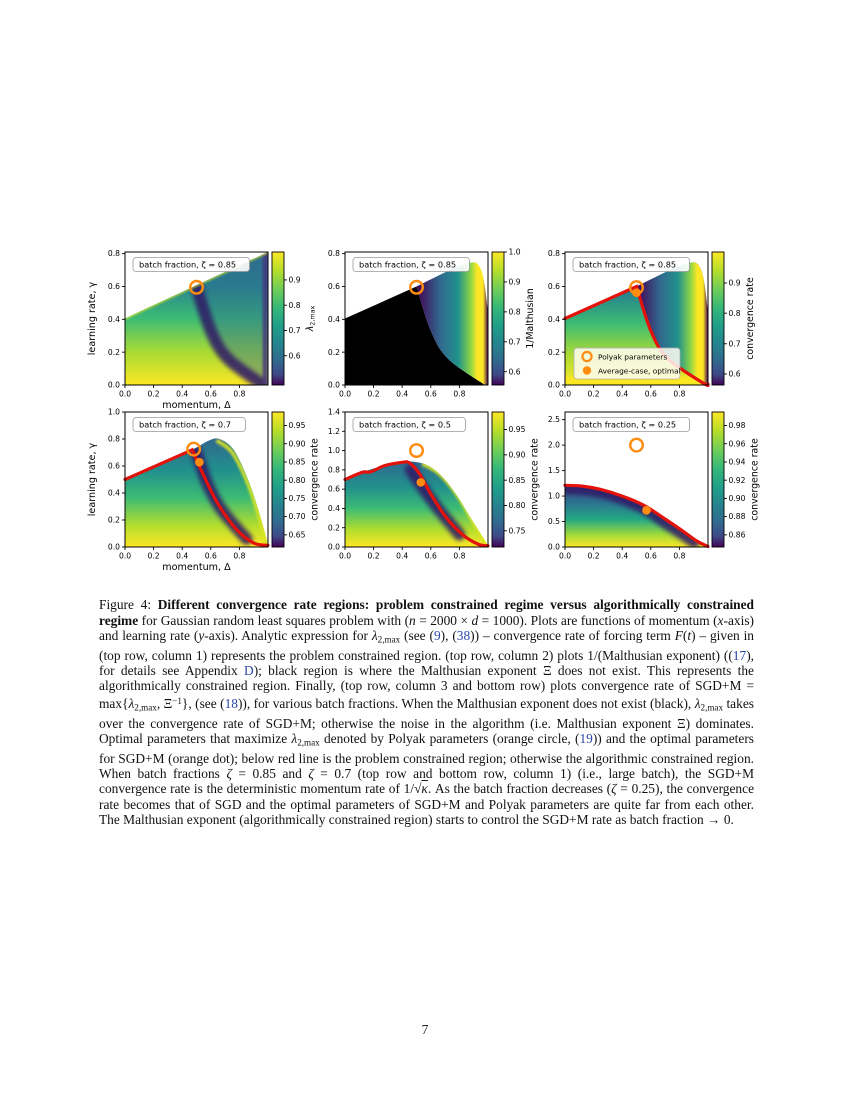  Describe the element at coordinates (241, 491) in the screenshot. I see `yellow-rim` at that location.